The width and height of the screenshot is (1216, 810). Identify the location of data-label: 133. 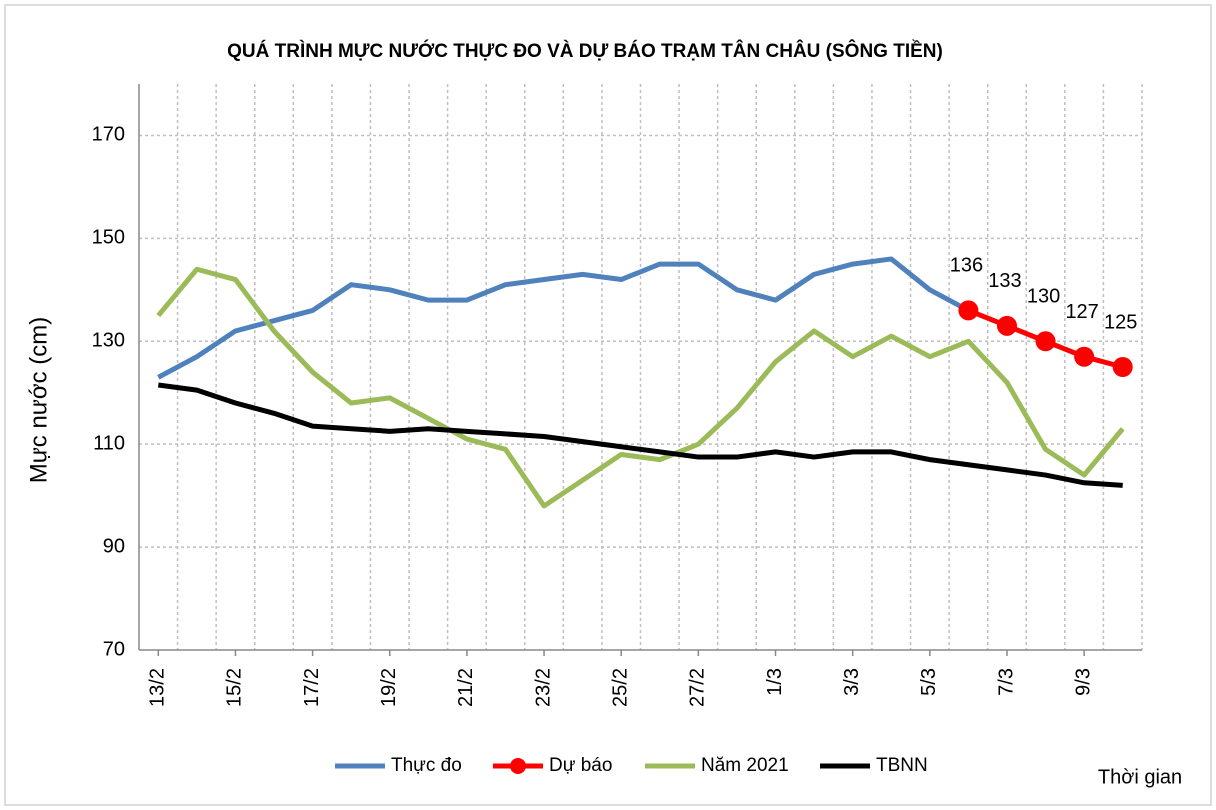
(1004, 281).